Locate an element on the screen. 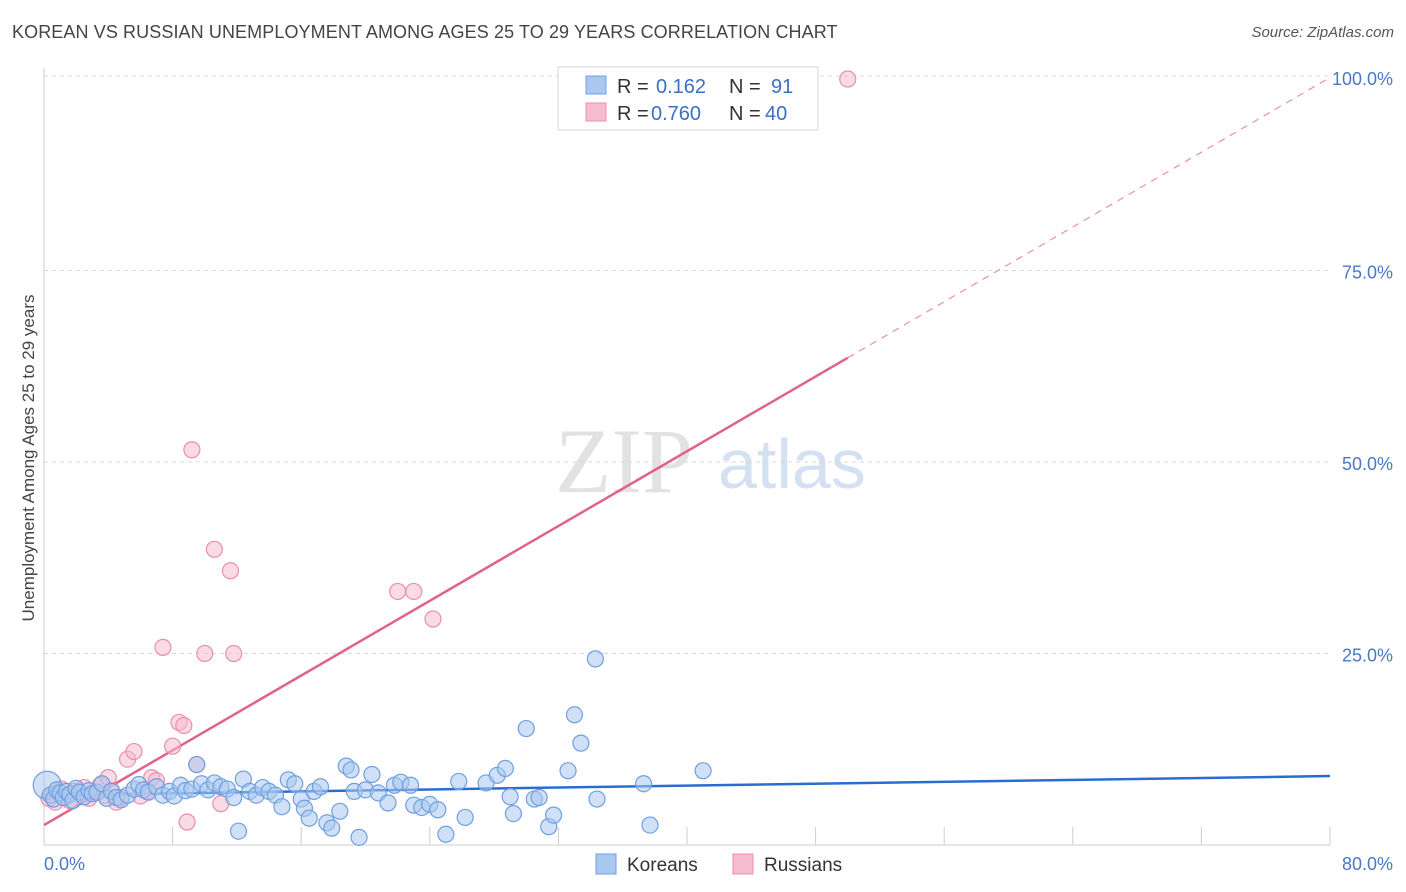 The width and height of the screenshot is (1406, 892). legend-russians-r-value: 0.760 is located at coordinates (676, 114).